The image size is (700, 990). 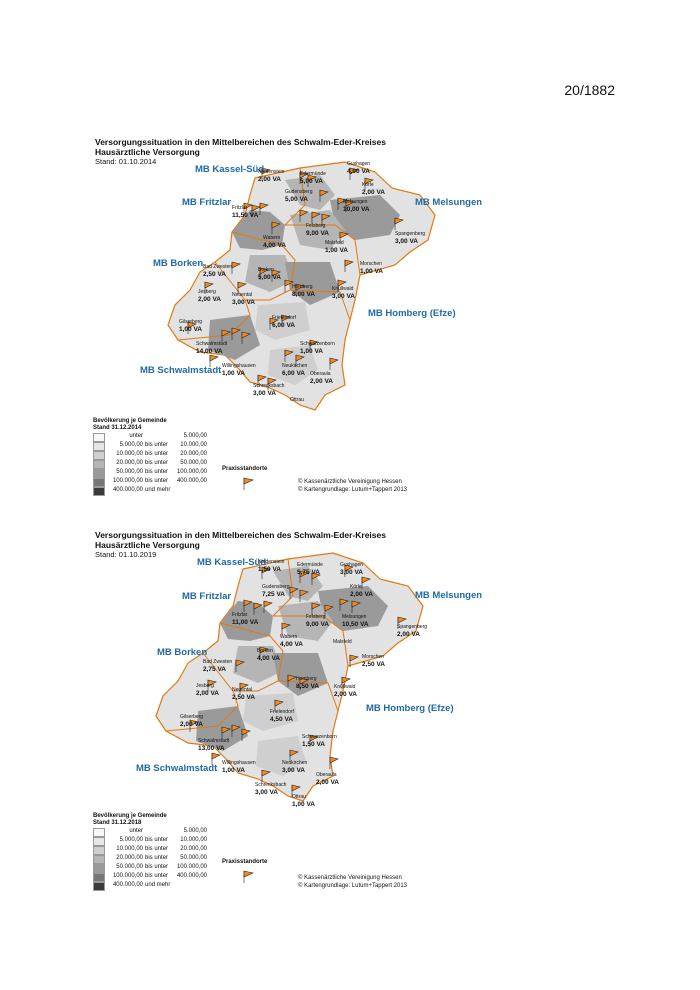 I want to click on town-label: Morschen 2,50 VA, so click(x=374, y=661).